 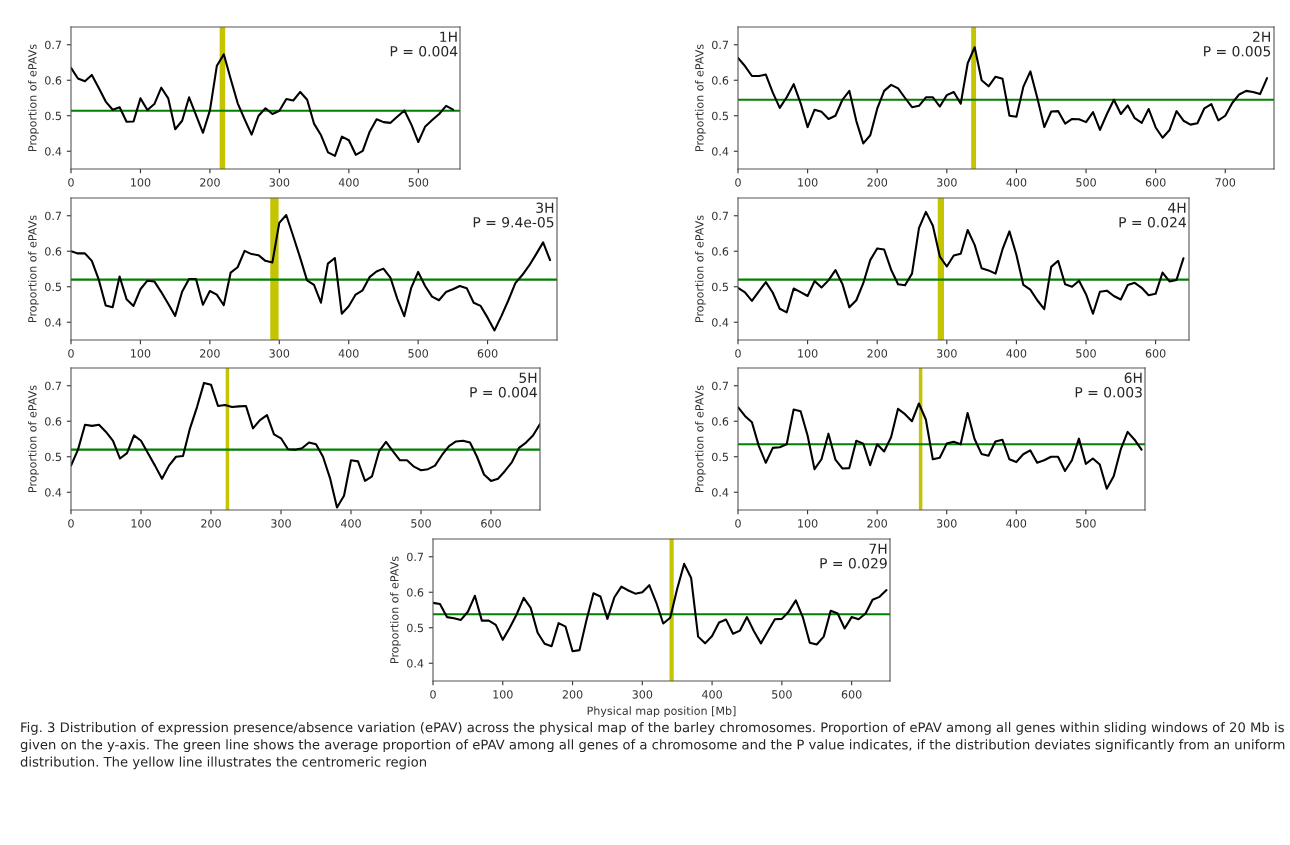 I want to click on text: 2H P = 0.005, so click(x=1237, y=44).